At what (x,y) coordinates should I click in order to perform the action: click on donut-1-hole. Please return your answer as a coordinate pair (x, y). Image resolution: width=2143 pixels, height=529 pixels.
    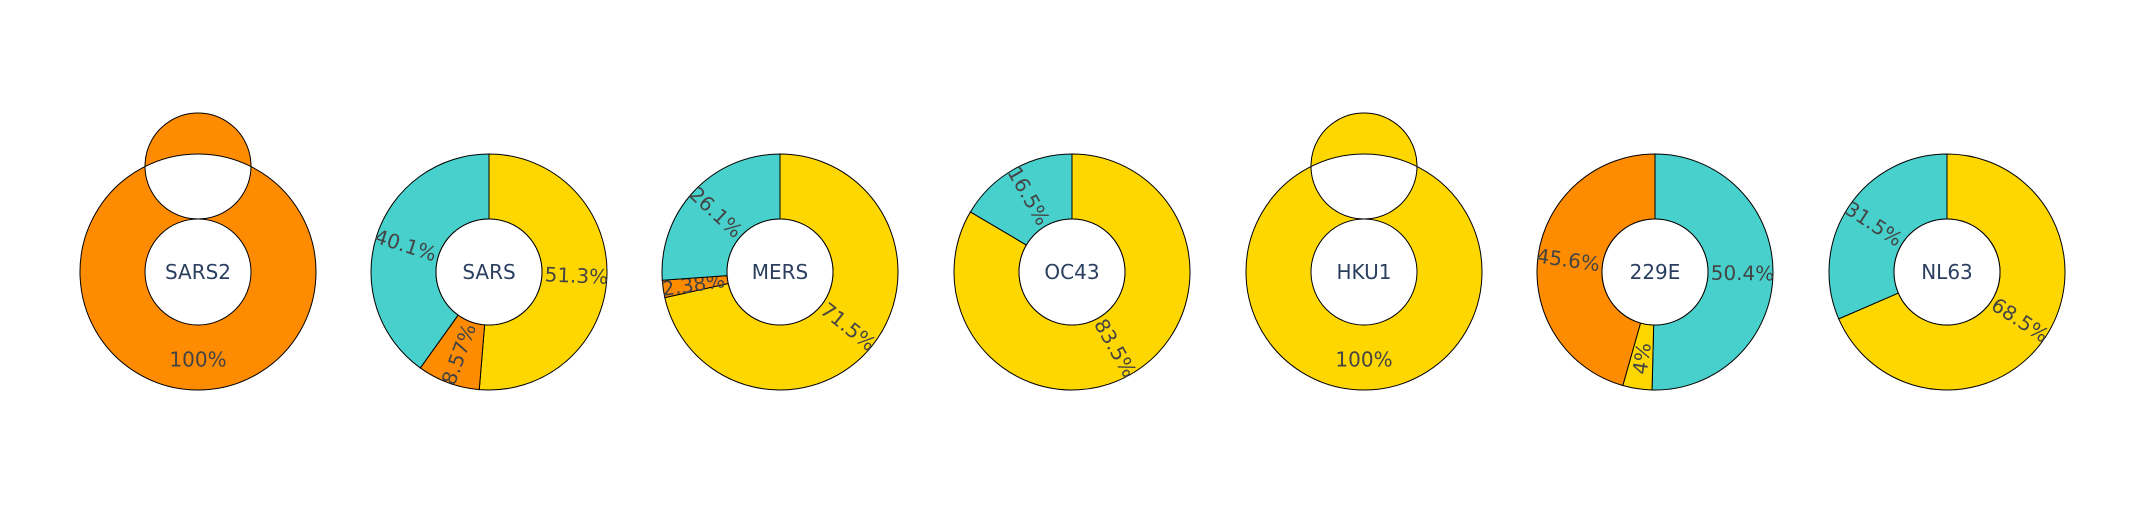
    Looking at the image, I should click on (489, 272).